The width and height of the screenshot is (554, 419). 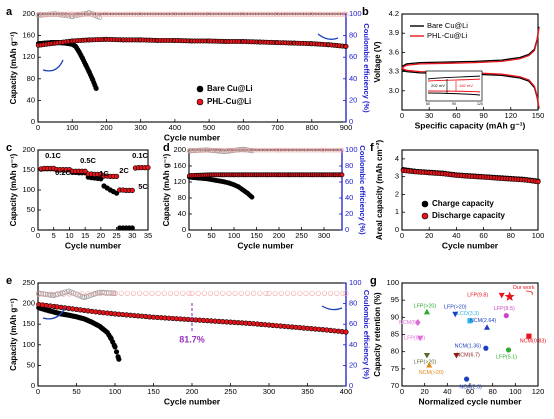 What do you see at coordinates (192, 401) in the screenshot?
I see `x-axis-title: Cycle number` at bounding box center [192, 401].